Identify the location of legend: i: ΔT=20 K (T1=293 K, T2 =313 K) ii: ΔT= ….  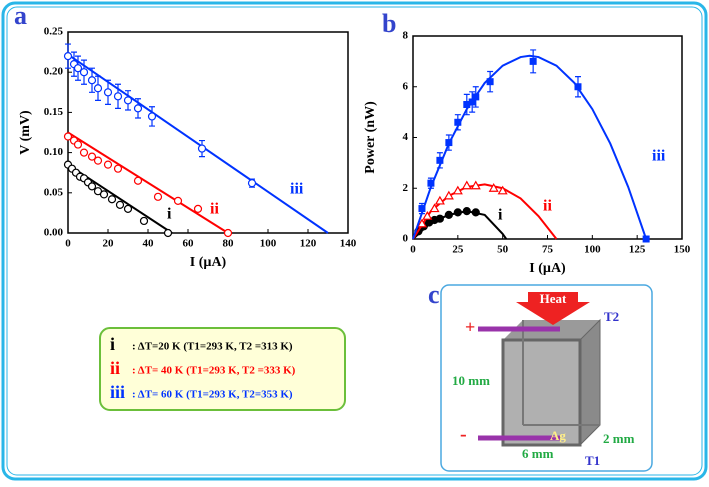
(203, 368).